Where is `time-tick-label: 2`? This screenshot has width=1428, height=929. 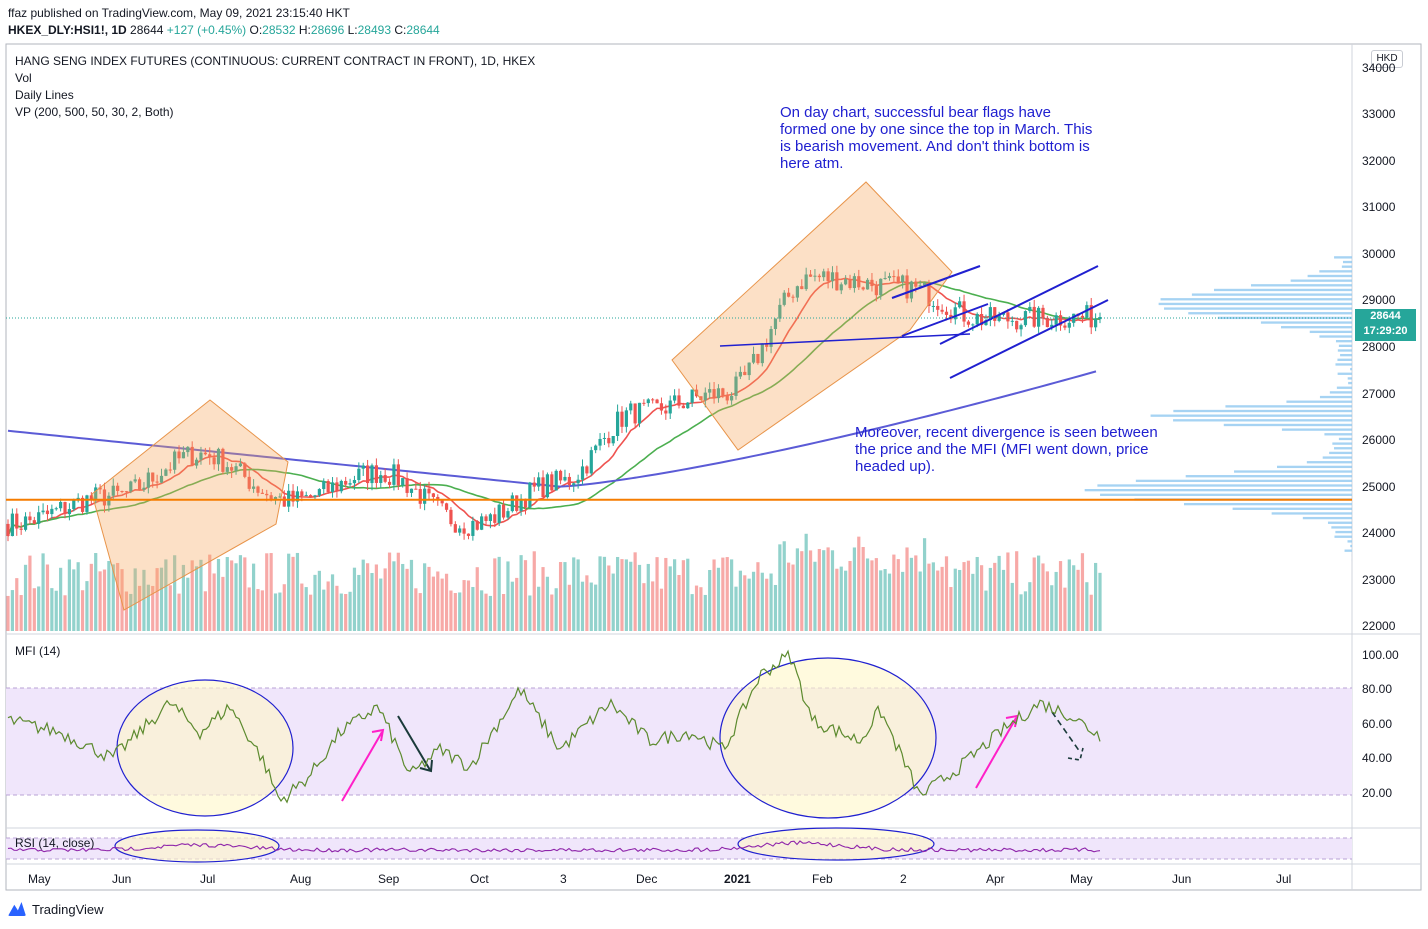
time-tick-label: 2 is located at coordinates (903, 879).